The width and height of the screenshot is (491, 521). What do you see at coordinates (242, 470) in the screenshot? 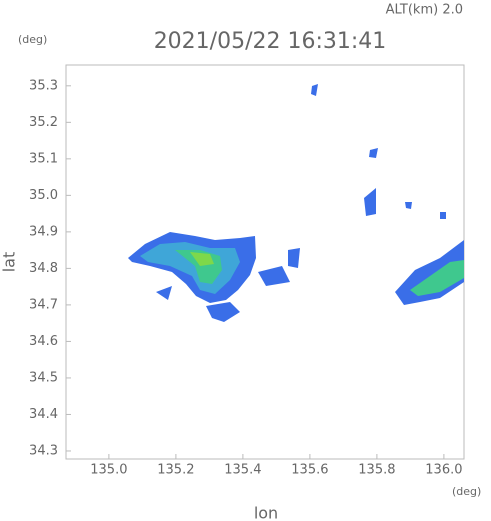
I see `x-tick-label: 135.4` at bounding box center [242, 470].